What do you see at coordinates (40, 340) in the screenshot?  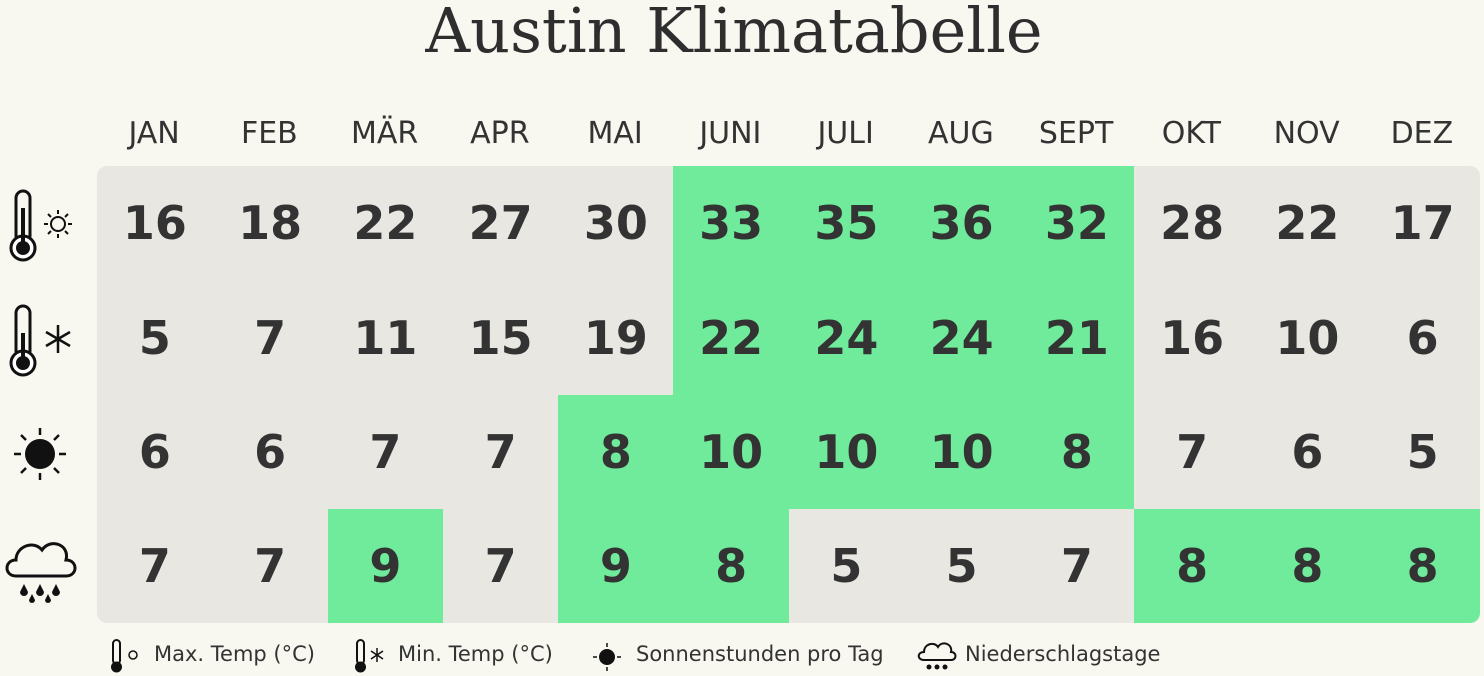 I see `min-temp-icon` at bounding box center [40, 340].